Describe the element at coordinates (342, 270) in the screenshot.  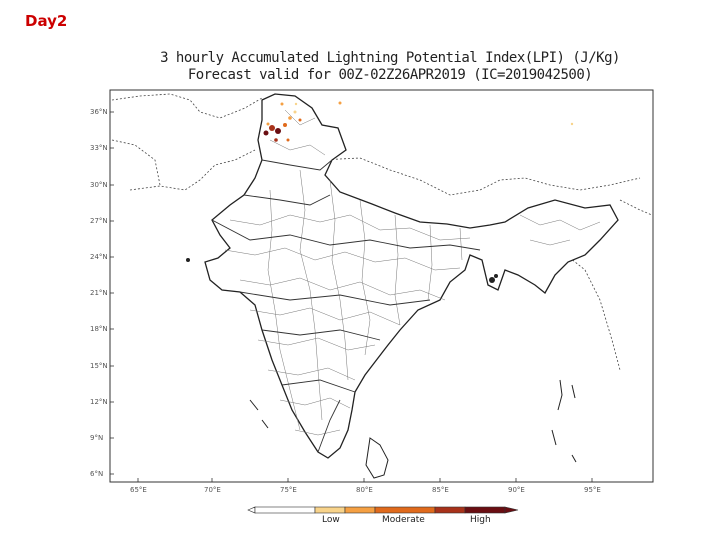
I see `lightning-hotspot-bangladesh` at that location.